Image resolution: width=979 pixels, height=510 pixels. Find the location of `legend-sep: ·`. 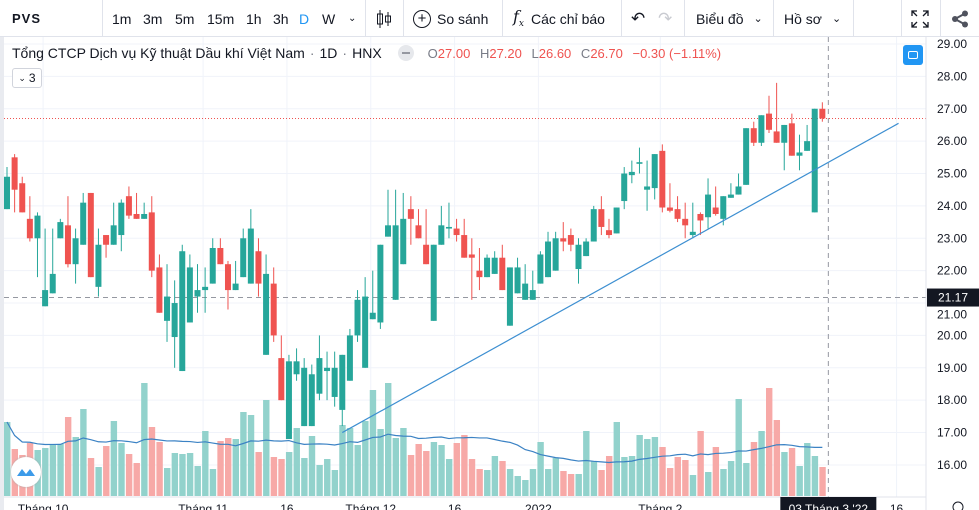

legend-sep: · is located at coordinates (312, 53).